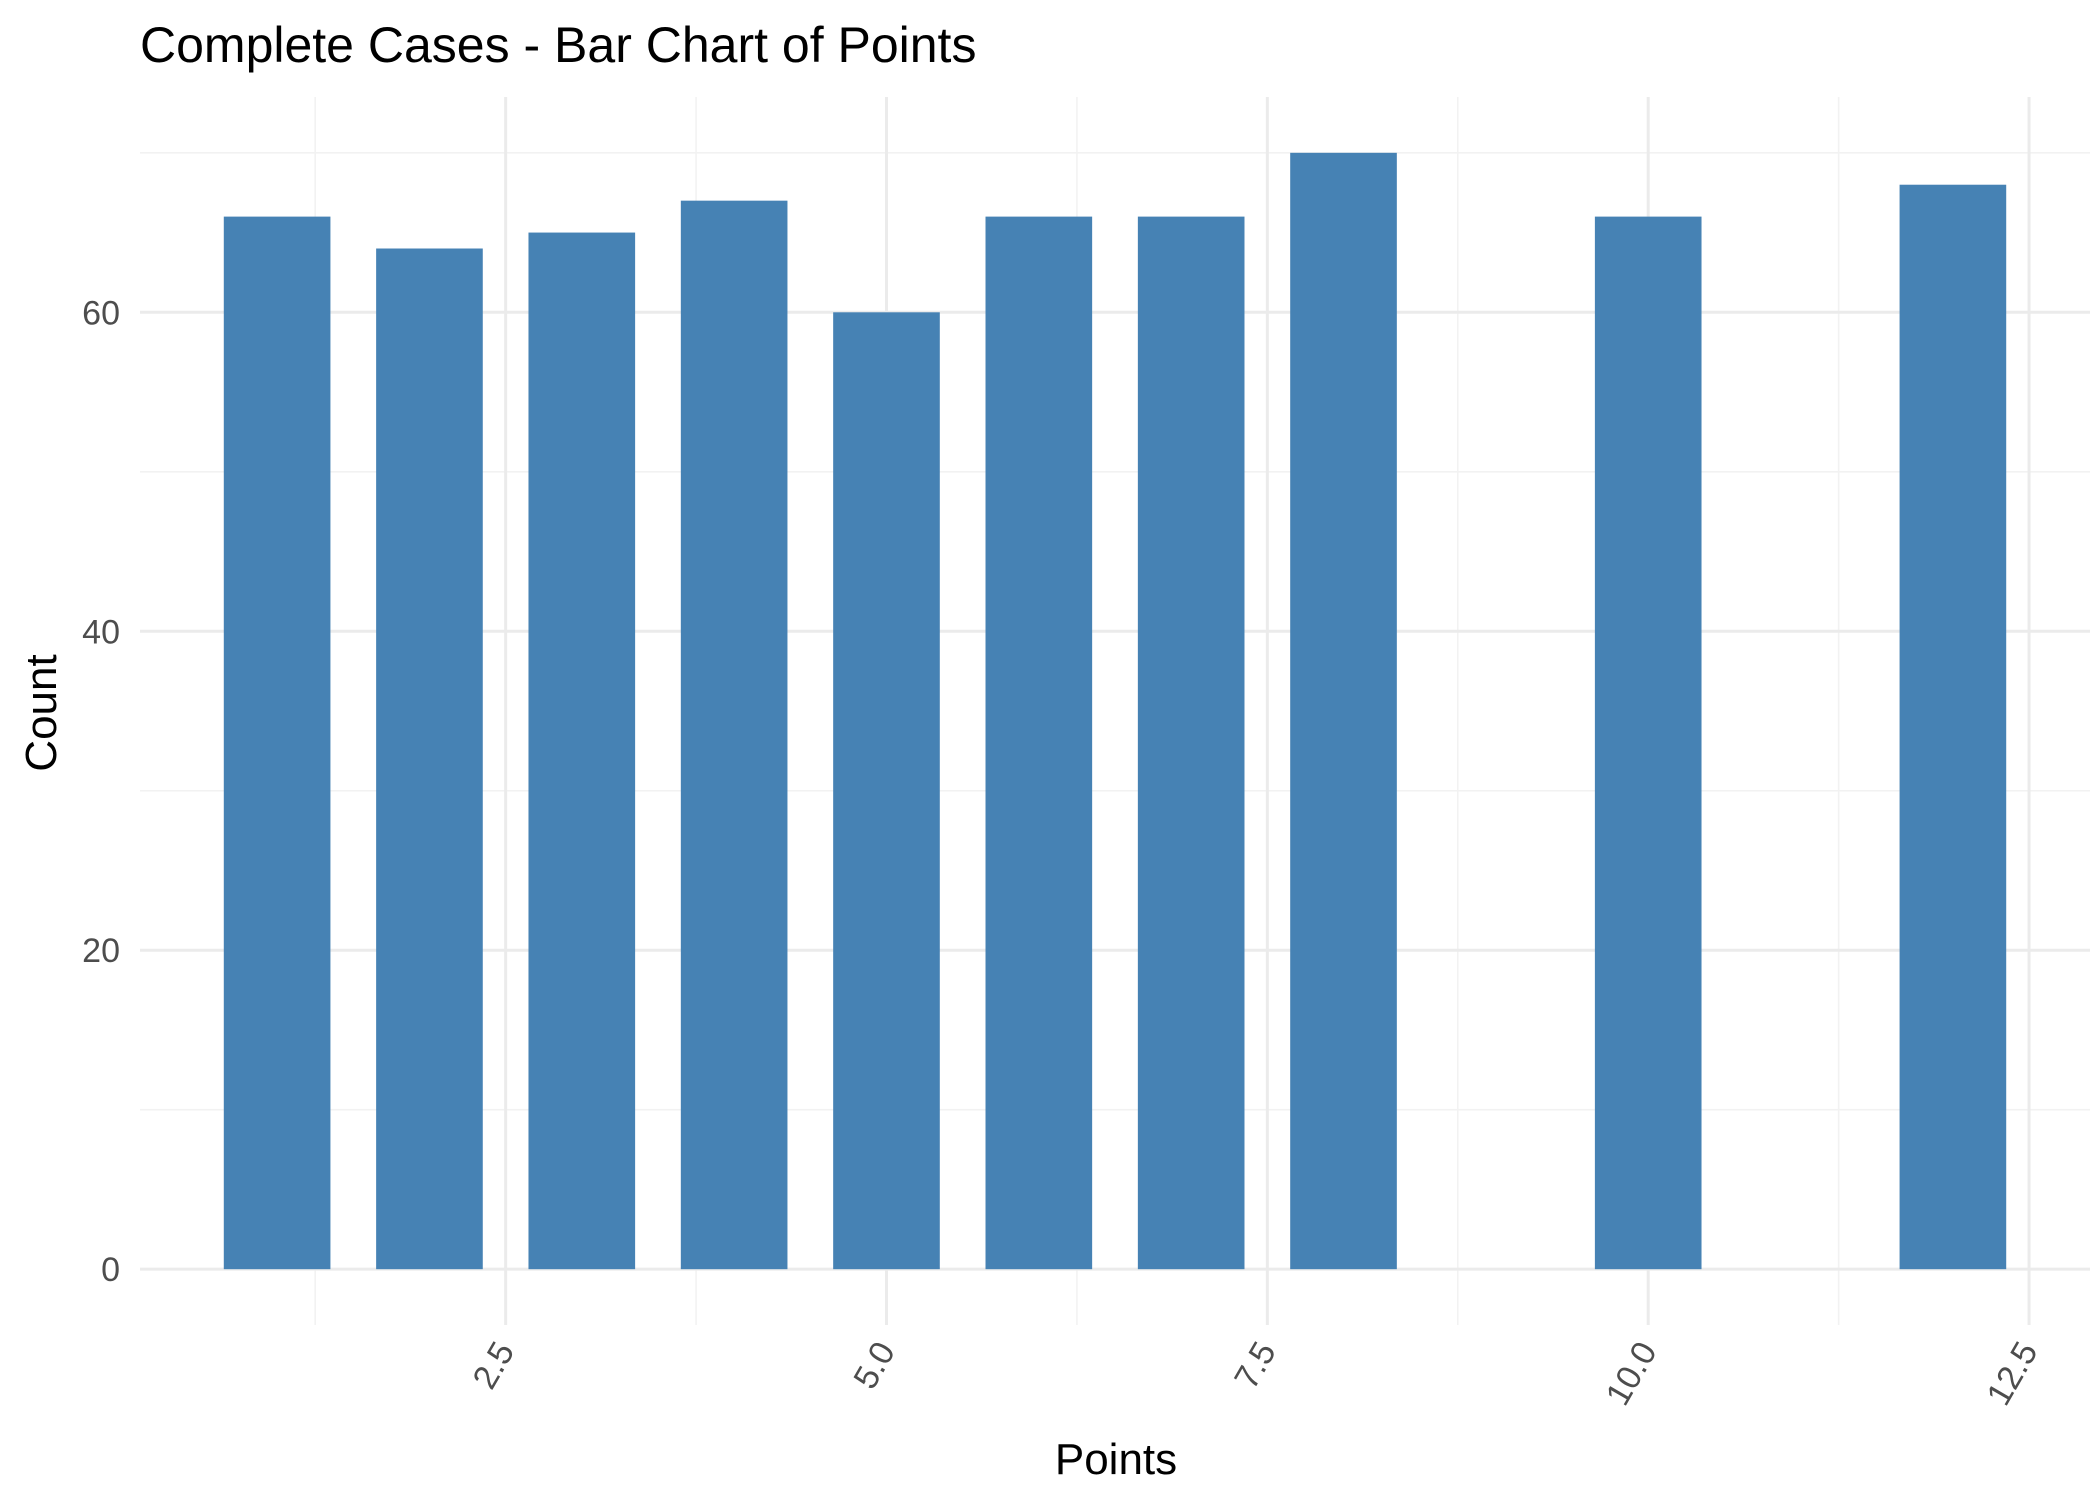  What do you see at coordinates (101, 632) in the screenshot?
I see `y-tick-label: 40` at bounding box center [101, 632].